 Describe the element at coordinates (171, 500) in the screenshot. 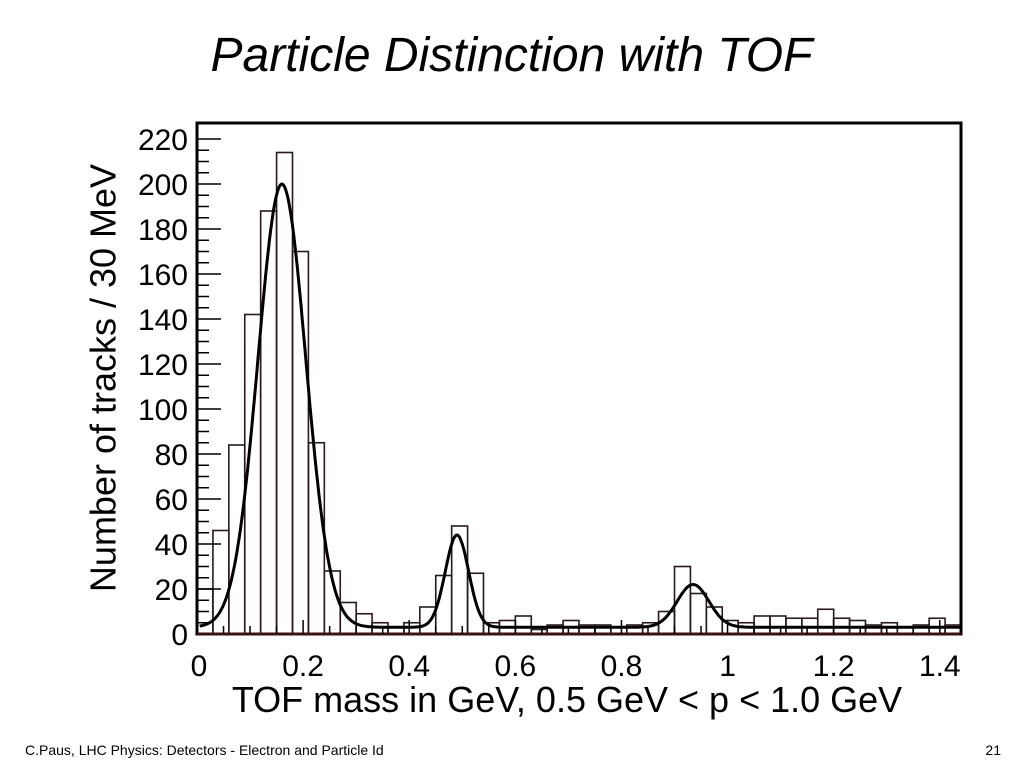

I see `y-tick-label: 60` at that location.